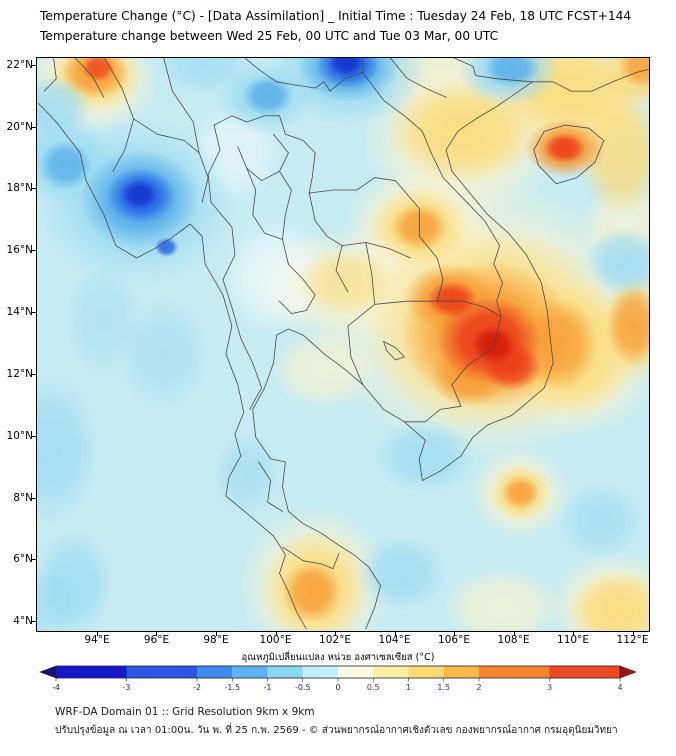 This screenshot has width=676, height=756. Describe the element at coordinates (392, 343) in the screenshot. I see `border-line-border-th-kh` at that location.